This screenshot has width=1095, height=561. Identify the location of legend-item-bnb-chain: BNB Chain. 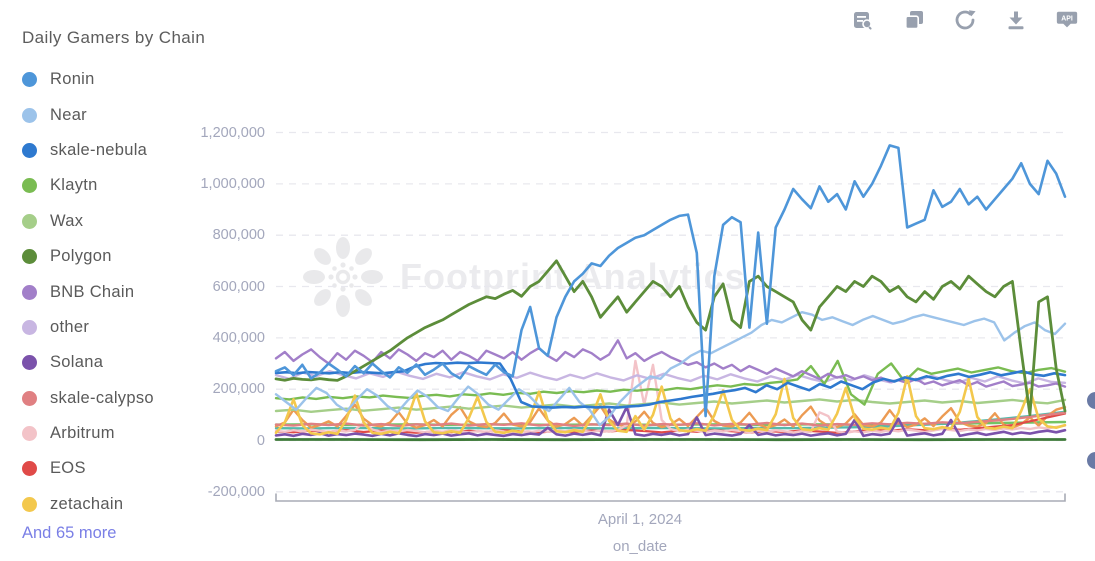
(88, 291).